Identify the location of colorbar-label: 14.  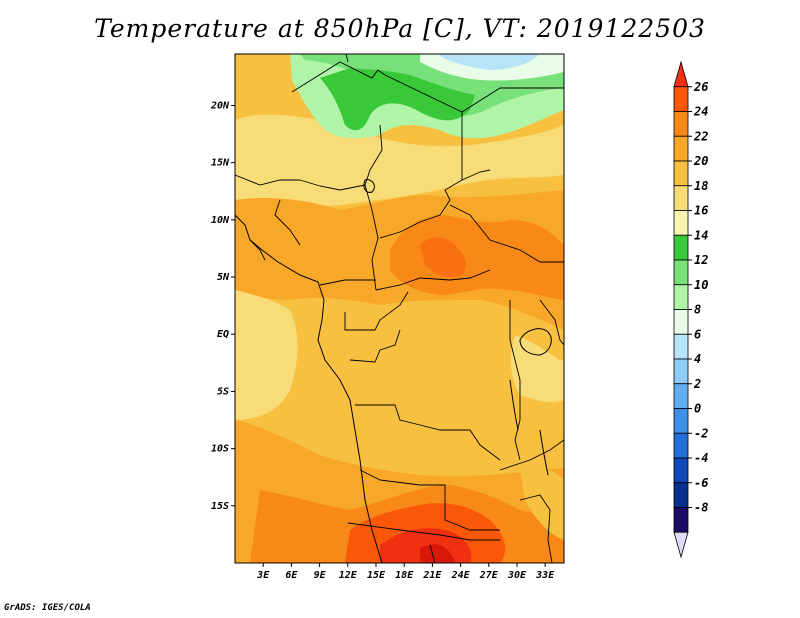
(701, 235).